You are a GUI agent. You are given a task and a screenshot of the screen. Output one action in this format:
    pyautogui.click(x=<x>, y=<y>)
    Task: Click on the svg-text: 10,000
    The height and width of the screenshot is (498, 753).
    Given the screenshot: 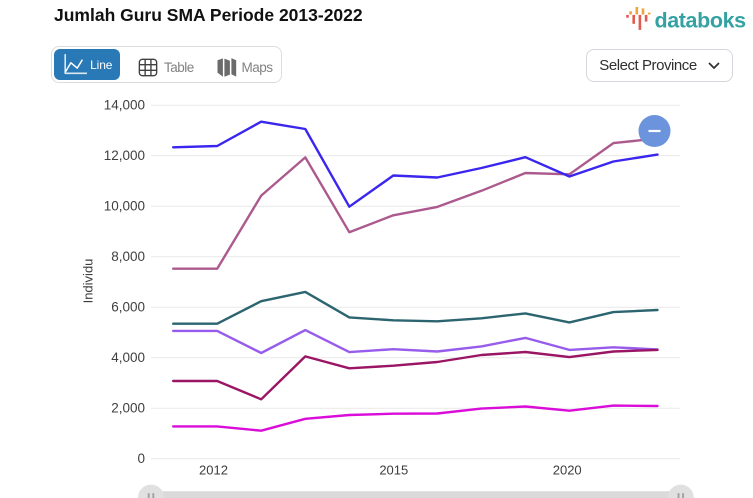 What is the action you would take?
    pyautogui.click(x=124, y=206)
    